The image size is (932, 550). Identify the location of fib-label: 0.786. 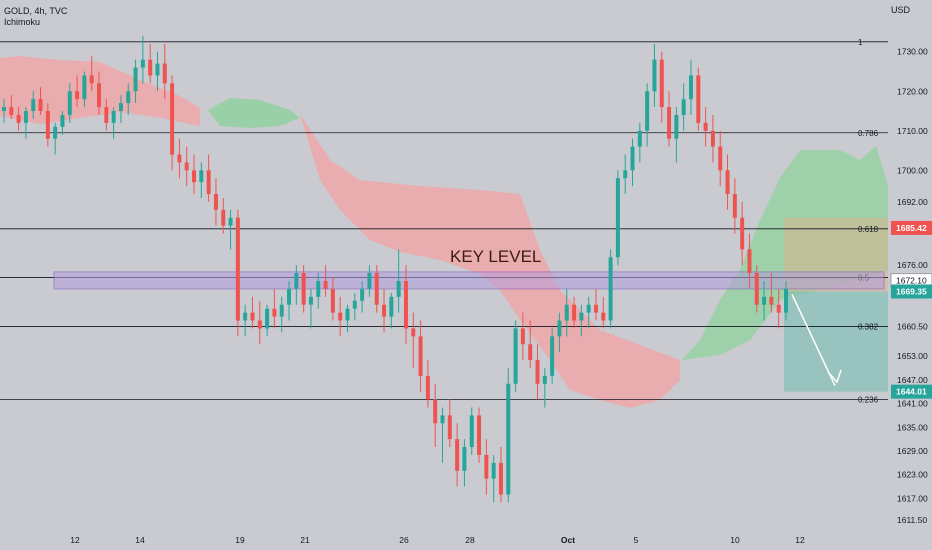
(868, 133).